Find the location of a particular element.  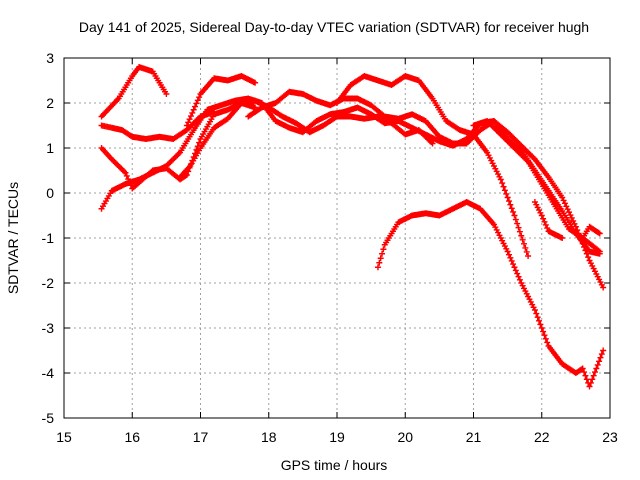

y-tick-label: -5 is located at coordinates (48, 418).